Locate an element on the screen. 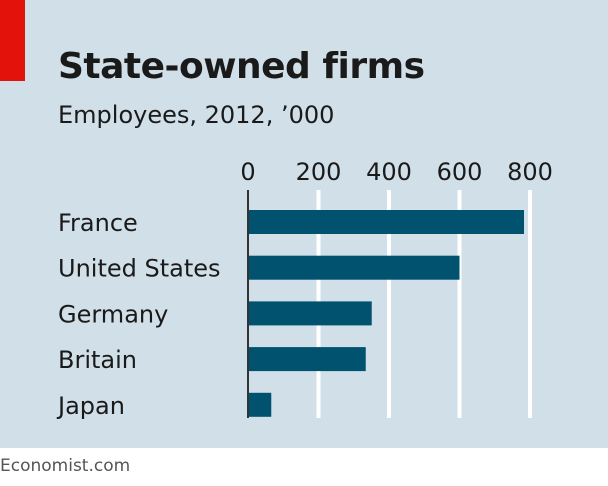  category-label: Japan is located at coordinates (90, 406).